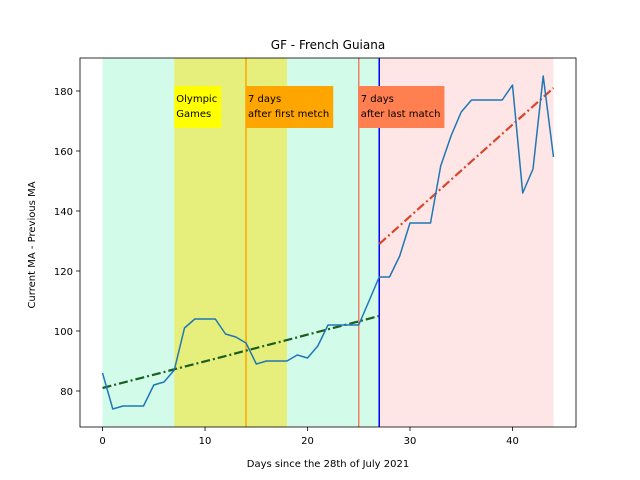  What do you see at coordinates (63, 92) in the screenshot?
I see `y-tick-label: 180` at bounding box center [63, 92].